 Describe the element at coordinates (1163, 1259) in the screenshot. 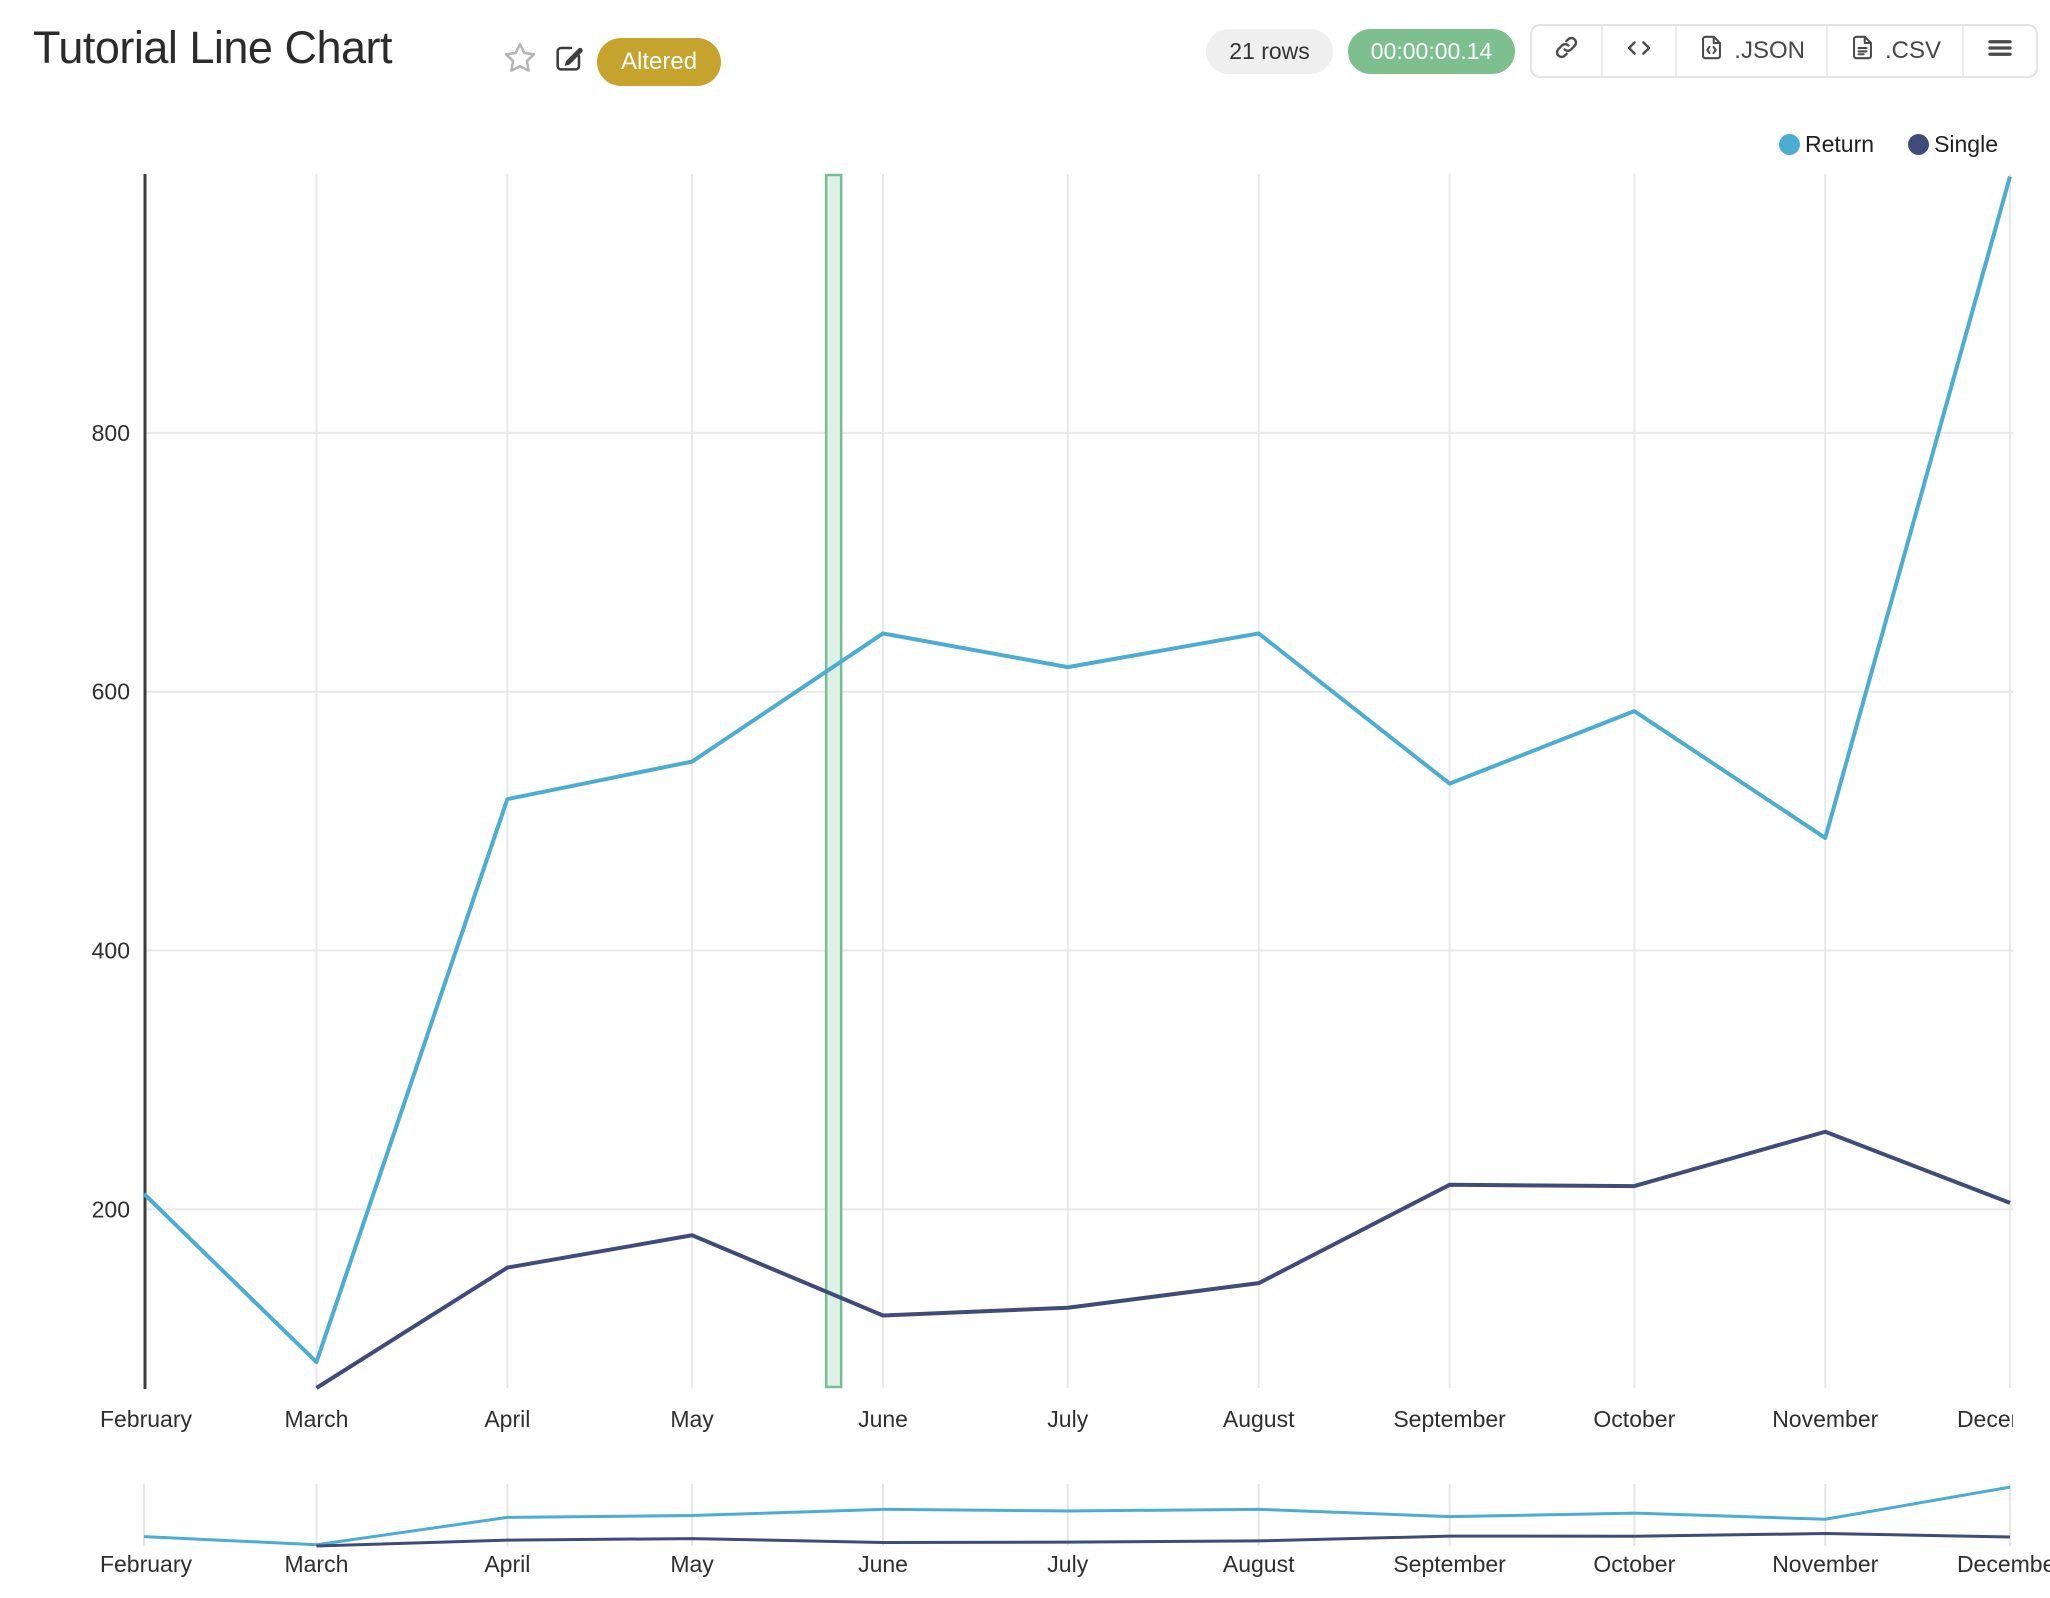

I see `series-line-single` at that location.